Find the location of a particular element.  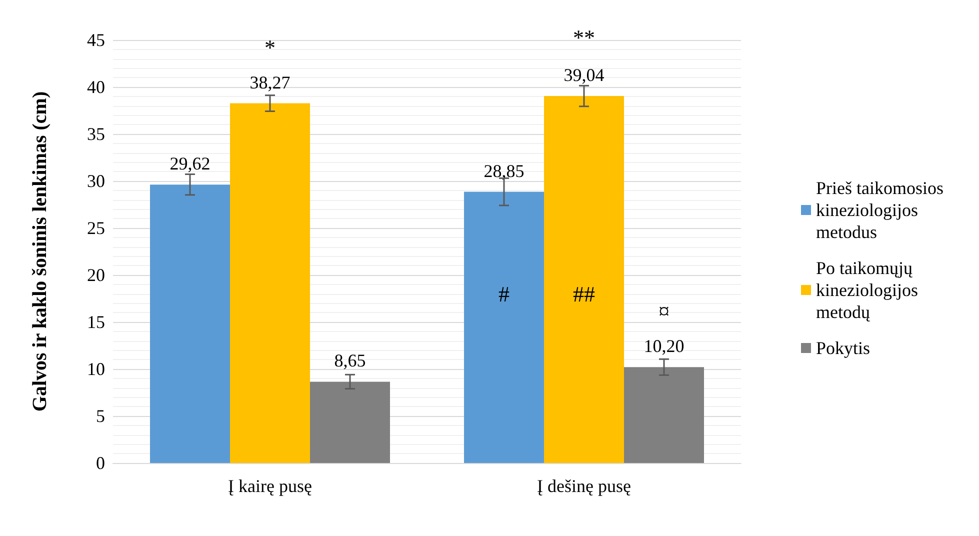

y-tick-label: 30 is located at coordinates (96, 181).